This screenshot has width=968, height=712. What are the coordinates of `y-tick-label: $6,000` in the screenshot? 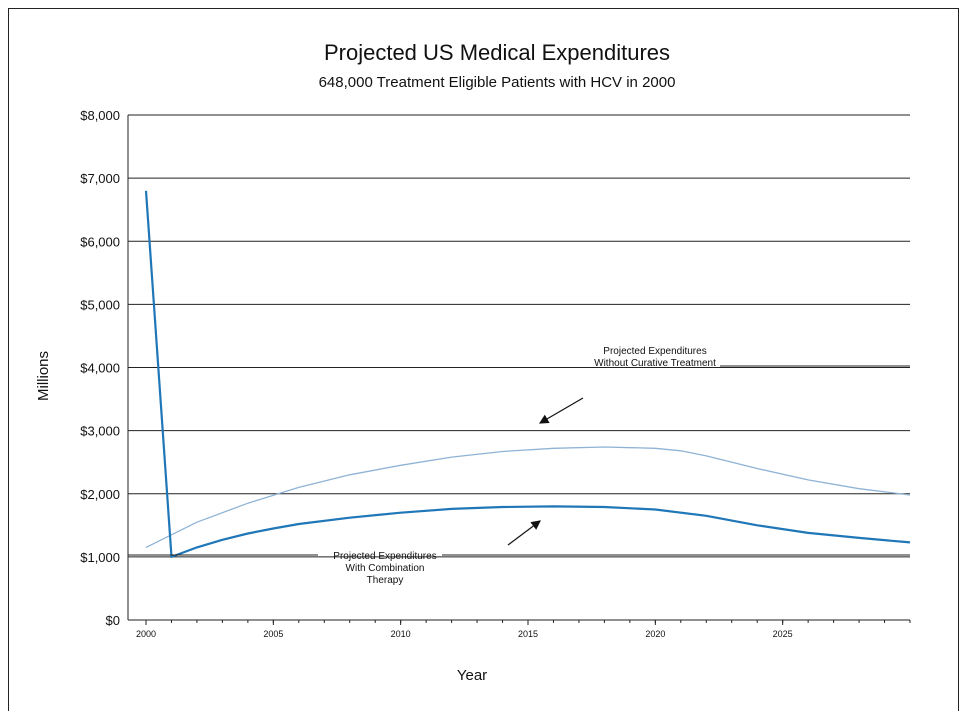 It's located at (100, 241).